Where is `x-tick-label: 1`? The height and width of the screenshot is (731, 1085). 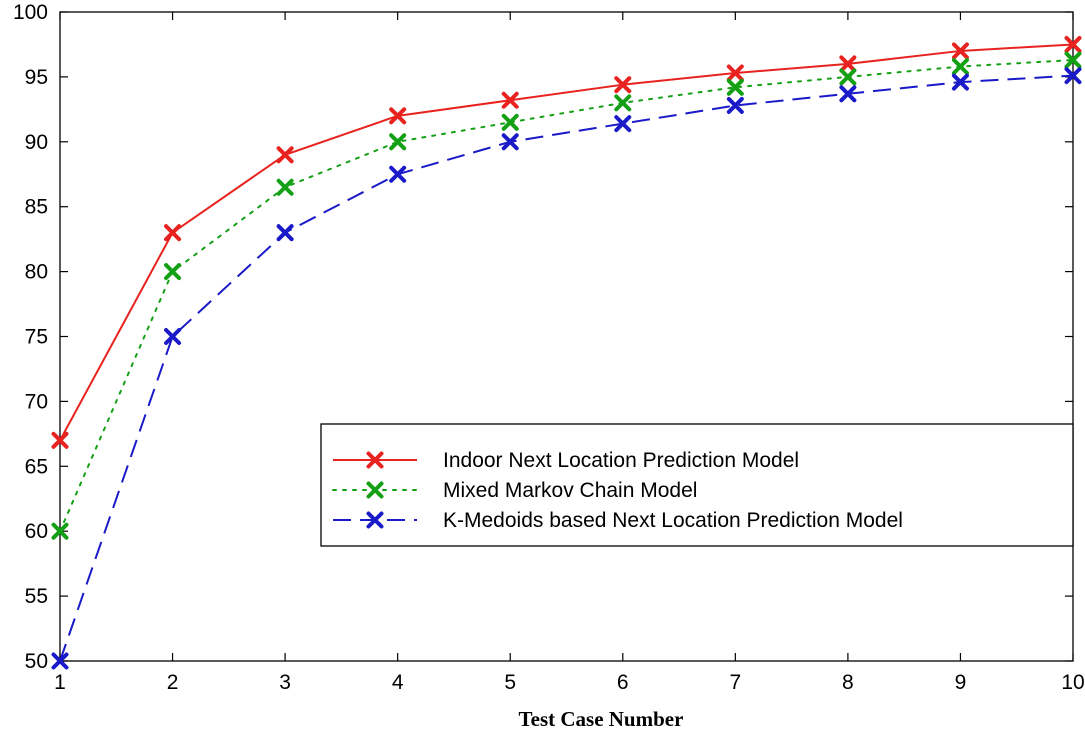 x-tick-label: 1 is located at coordinates (60, 682).